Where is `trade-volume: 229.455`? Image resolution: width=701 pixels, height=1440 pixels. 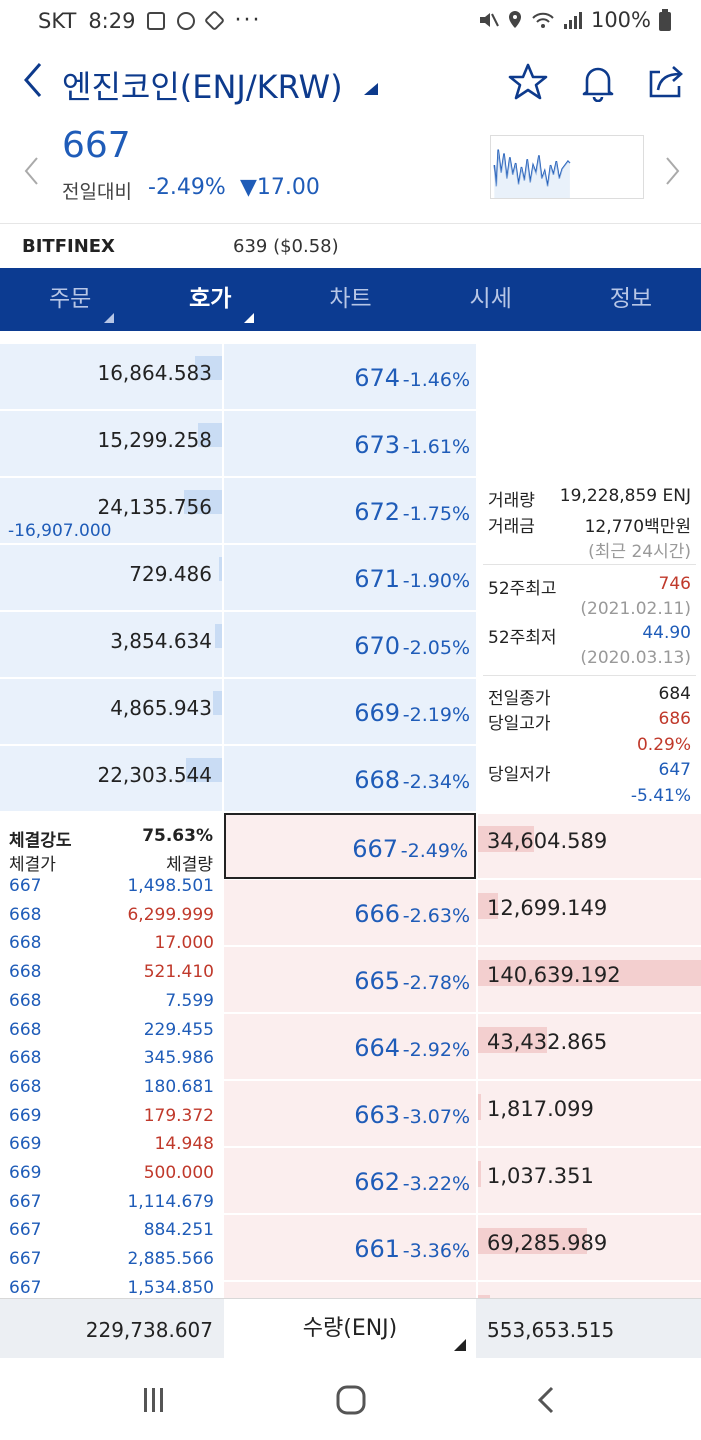
trade-volume: 229.455 is located at coordinates (178, 1029).